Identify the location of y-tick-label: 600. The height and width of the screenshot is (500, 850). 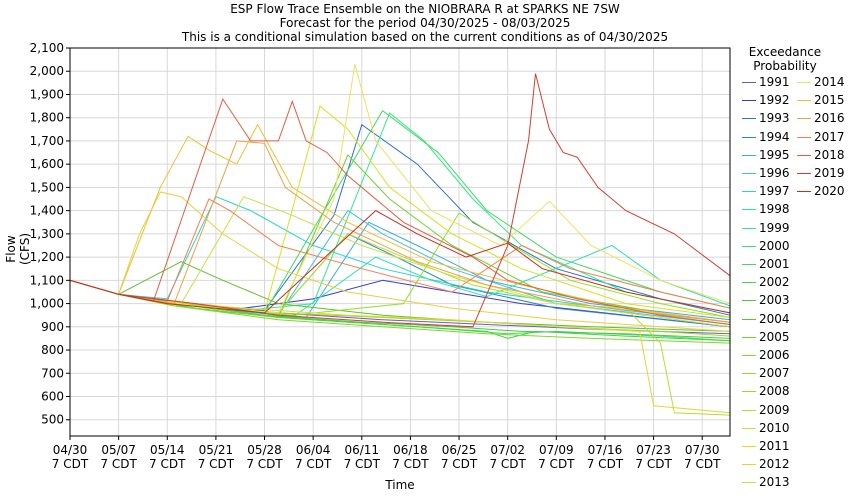
(52, 397).